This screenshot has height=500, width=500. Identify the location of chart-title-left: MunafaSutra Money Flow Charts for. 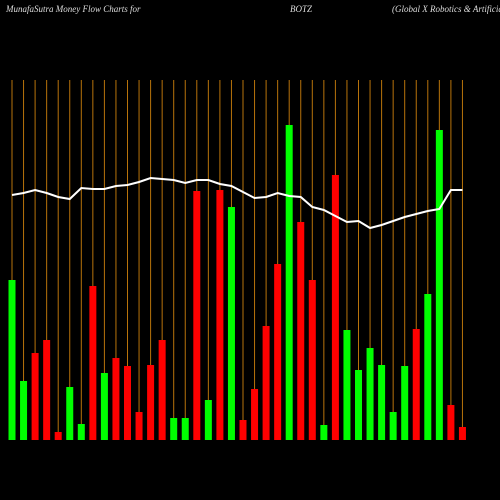
(73, 9).